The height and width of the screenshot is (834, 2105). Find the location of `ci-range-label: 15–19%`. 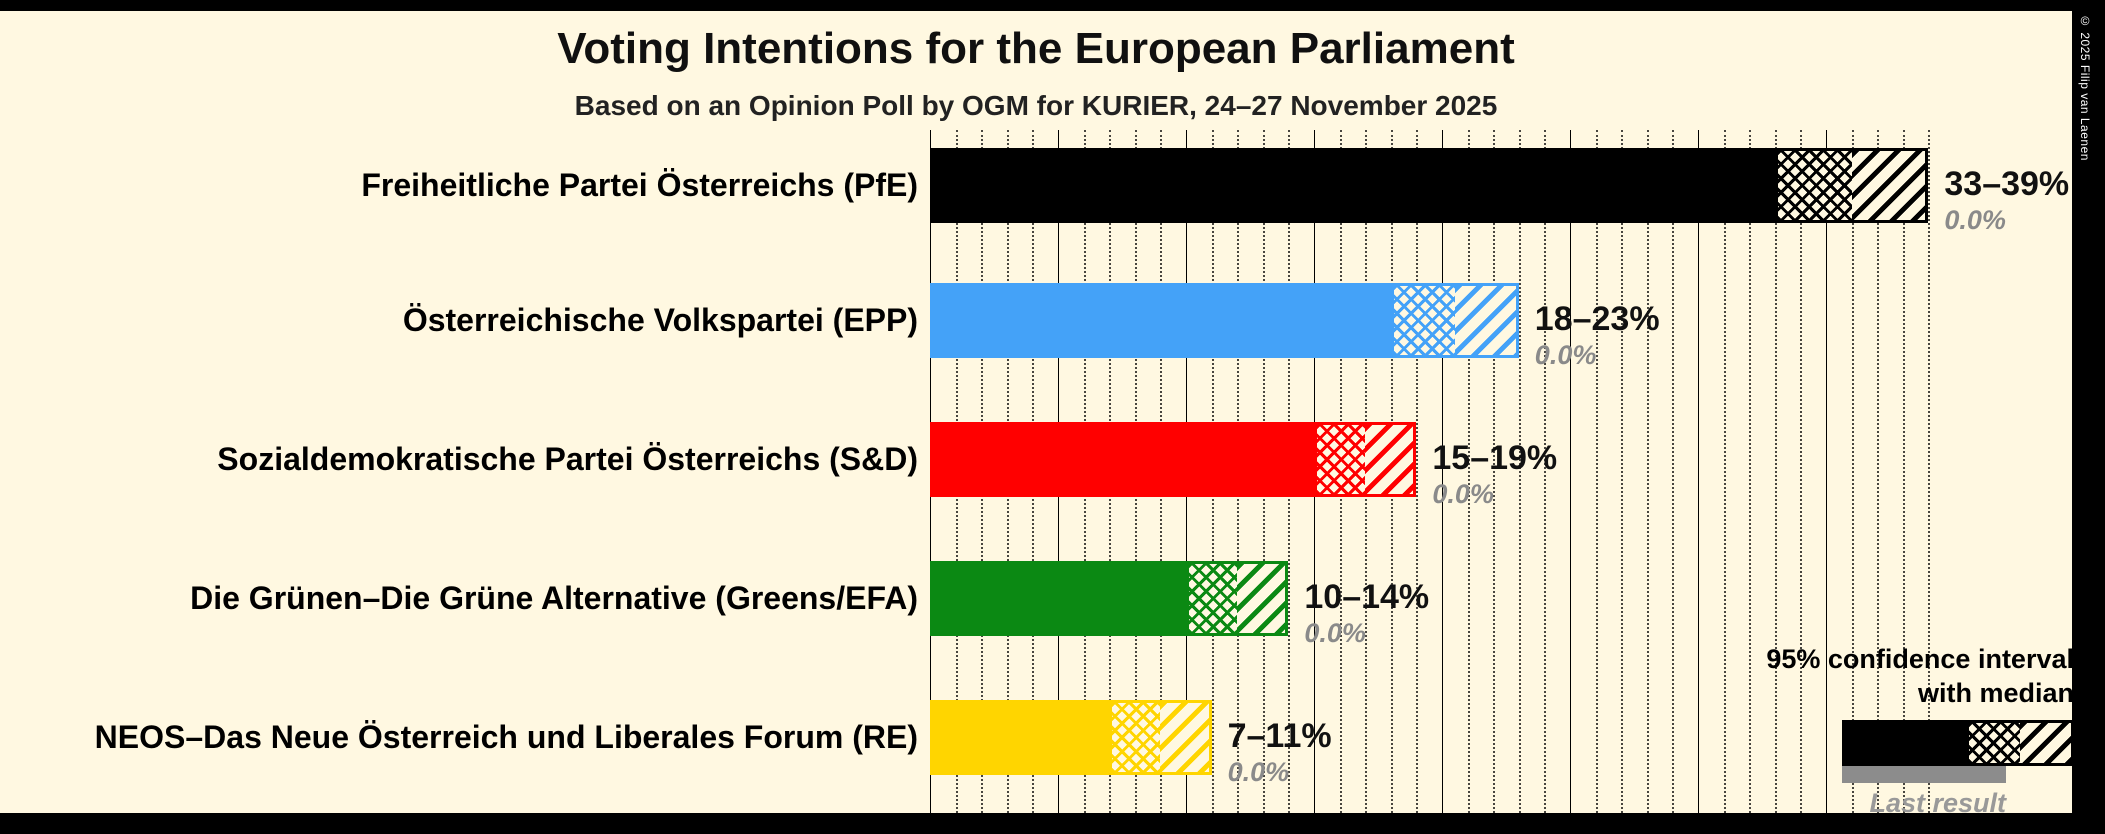

ci-range-label: 15–19% is located at coordinates (1495, 458).